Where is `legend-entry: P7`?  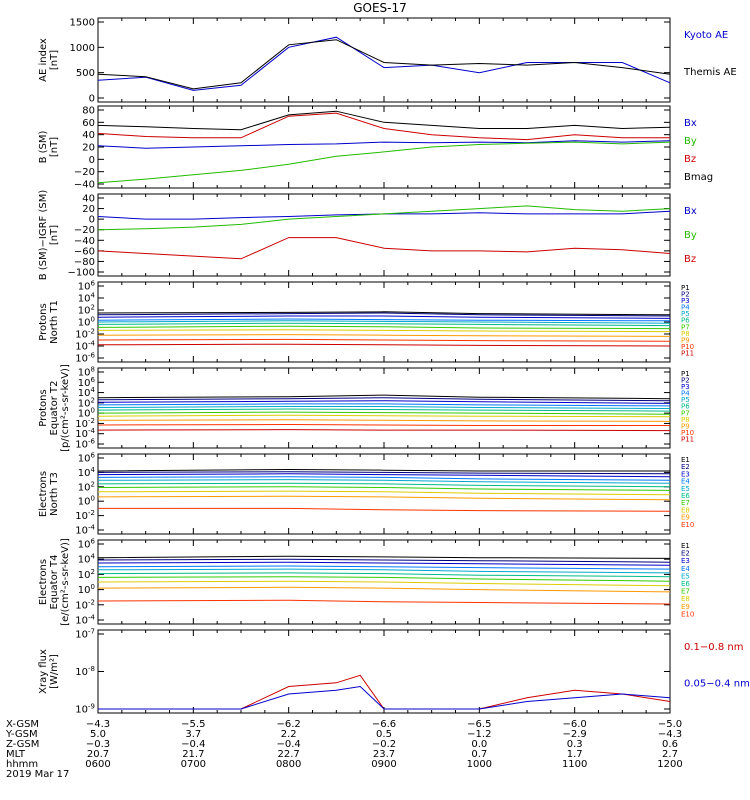 legend-entry: P7 is located at coordinates (685, 413).